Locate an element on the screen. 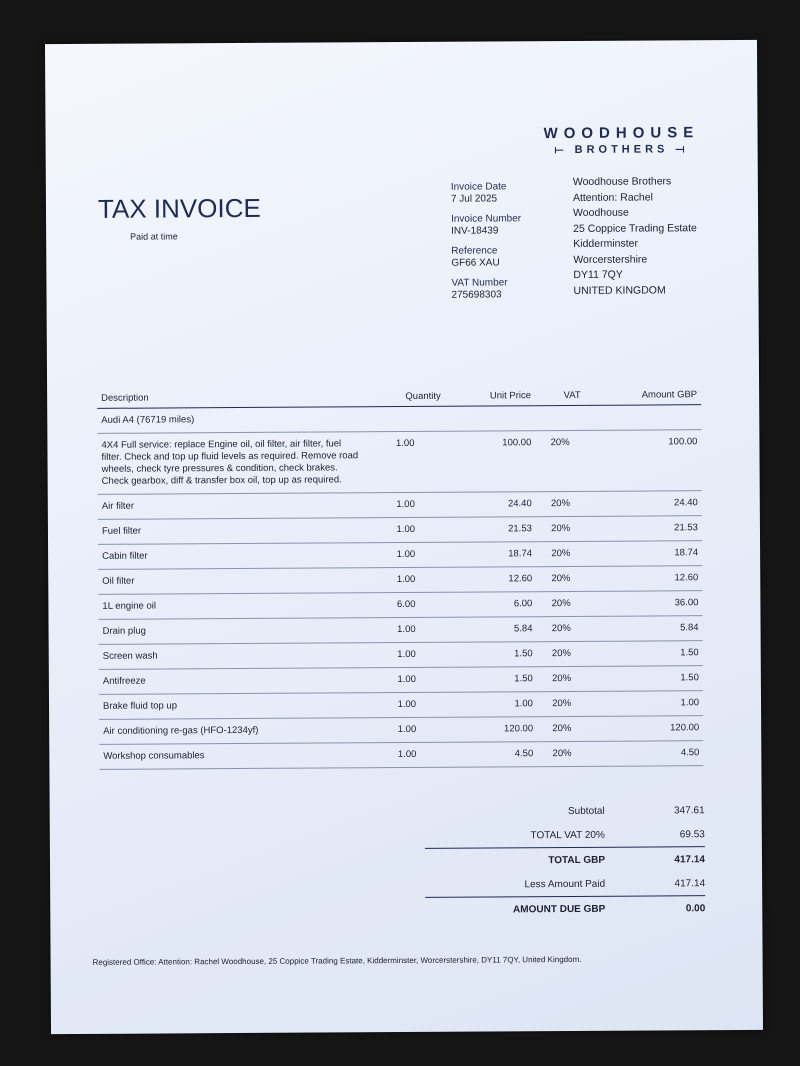 This screenshot has width=800, height=1066. item-unit-price: 24.40 is located at coordinates (490, 504).